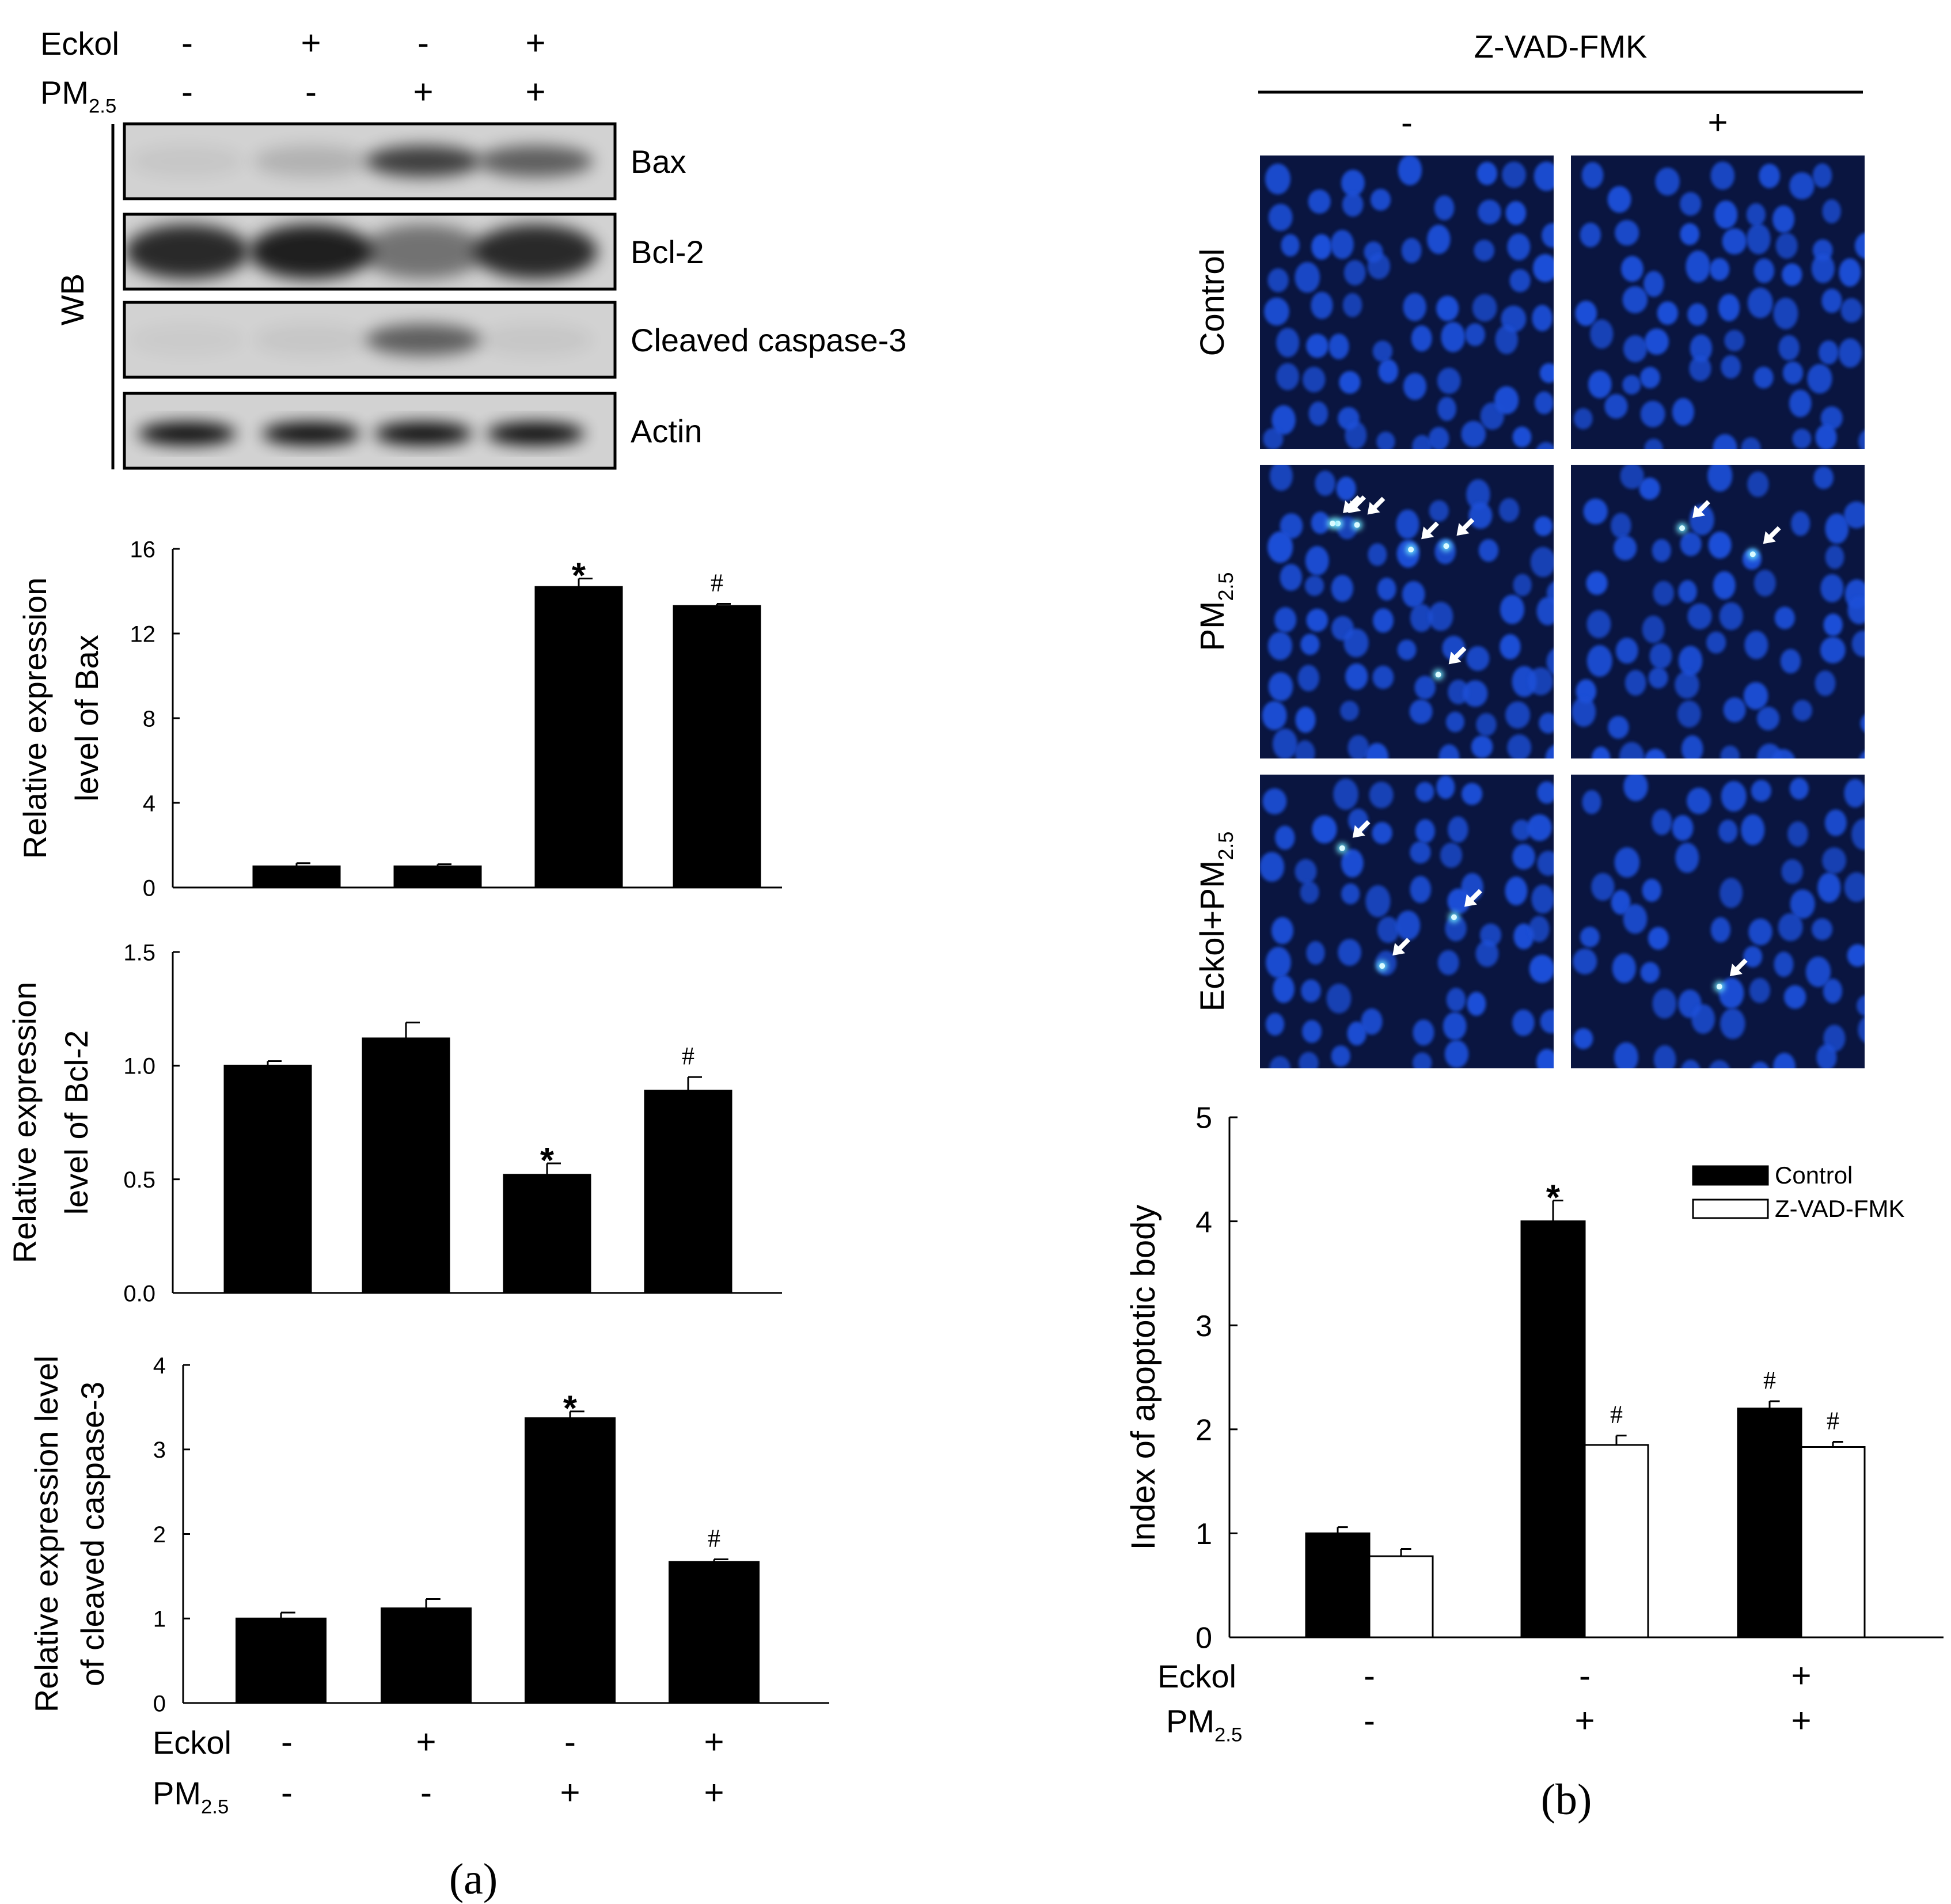  I want to click on tile-nuclei, so click(1718, 611).